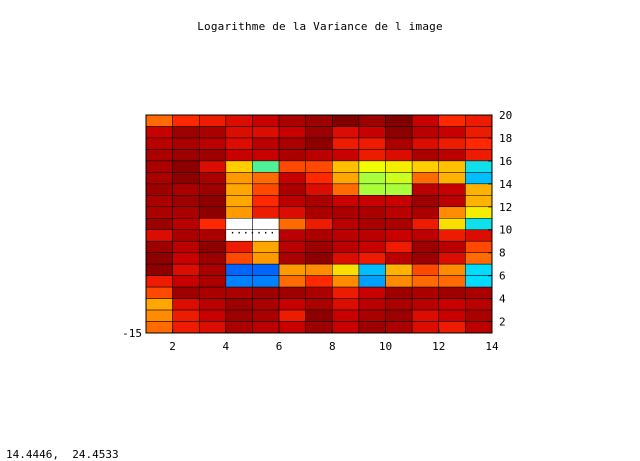 This screenshot has height=461, width=640. Describe the element at coordinates (505, 138) in the screenshot. I see `y-tick-label: 18` at that location.